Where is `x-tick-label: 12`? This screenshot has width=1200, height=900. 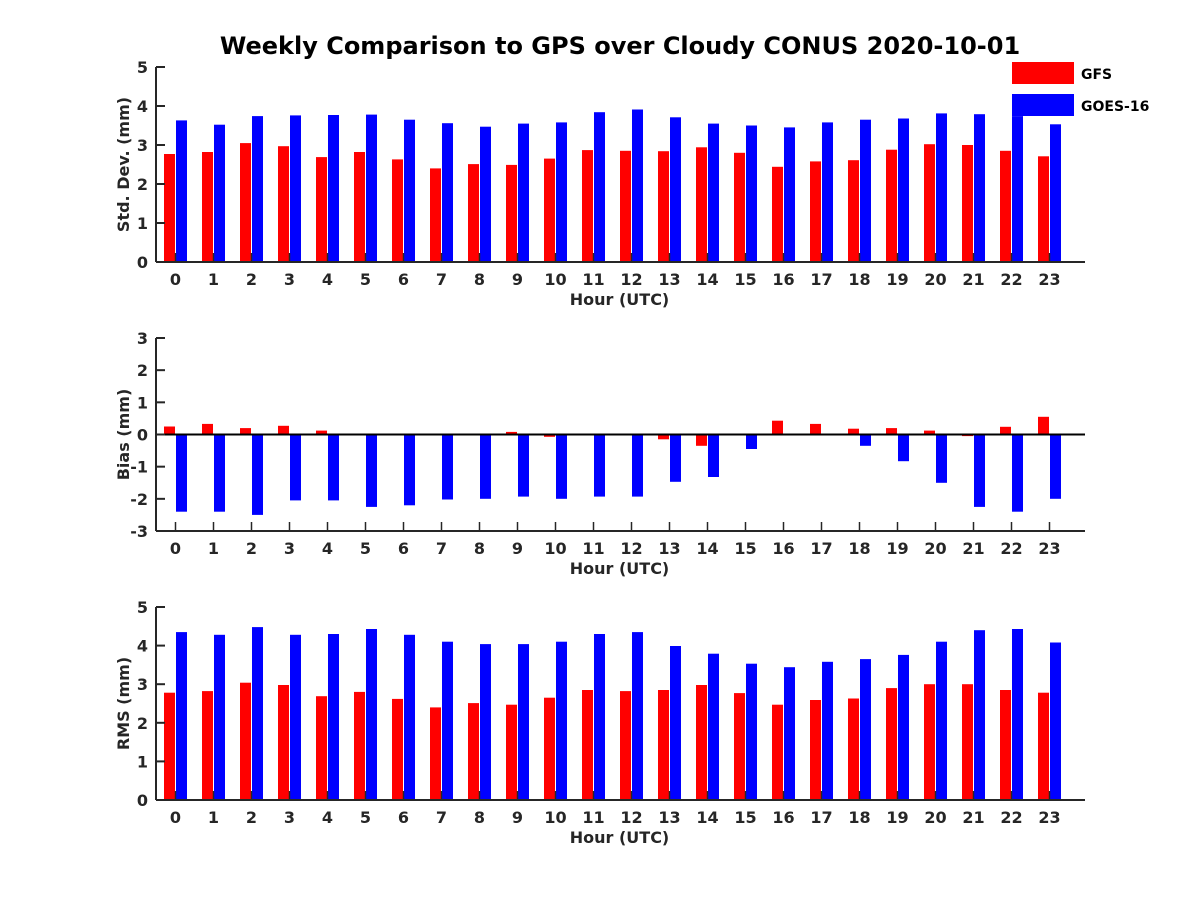
x-tick-label: 12 is located at coordinates (631, 548).